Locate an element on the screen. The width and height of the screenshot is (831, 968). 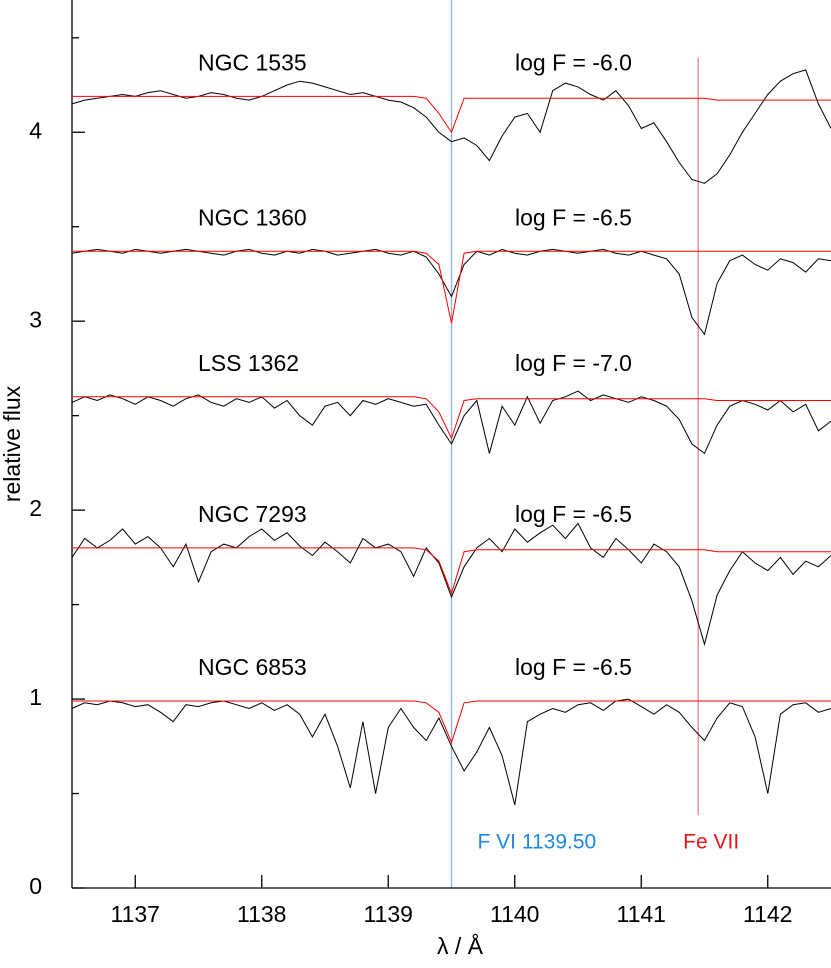
spectrum-annotation: log F = -7.0 is located at coordinates (573, 363).